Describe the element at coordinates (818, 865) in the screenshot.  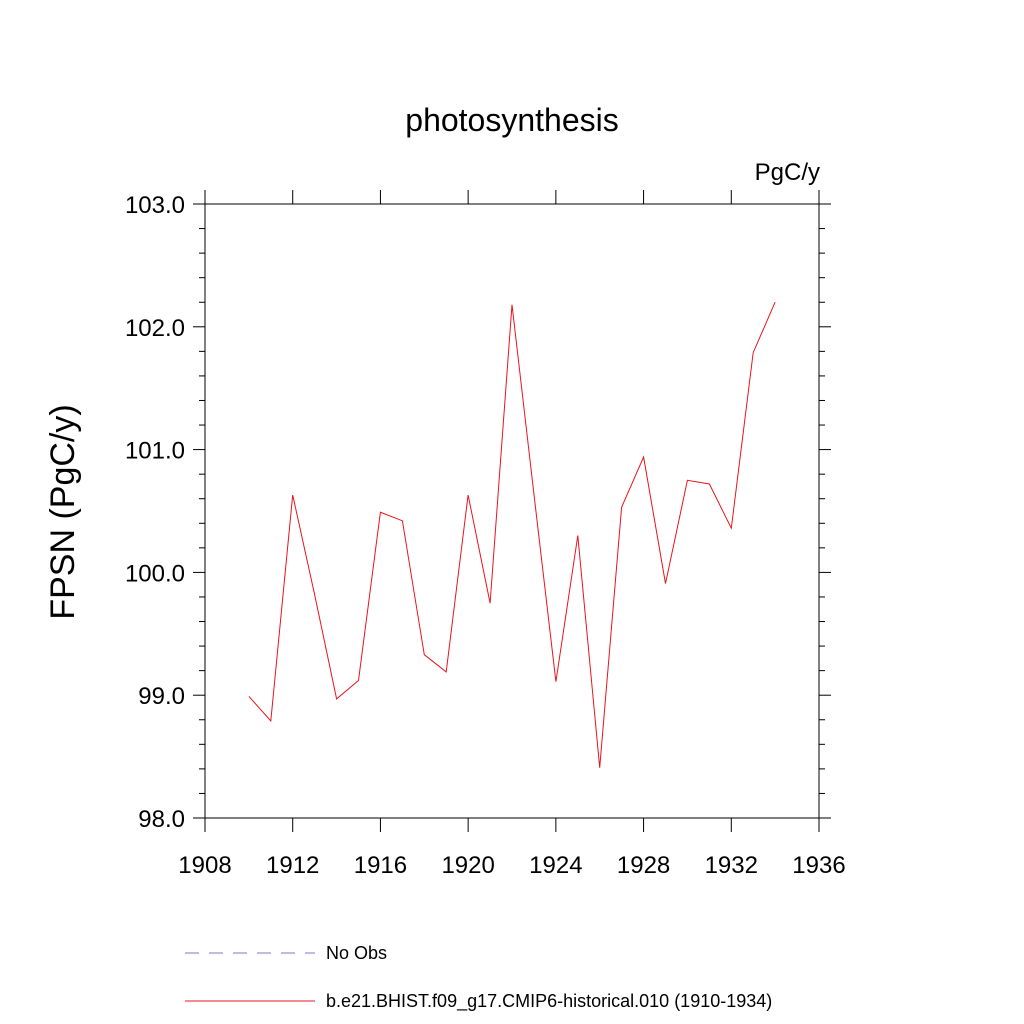
I see `x-tick-label: 1936` at that location.